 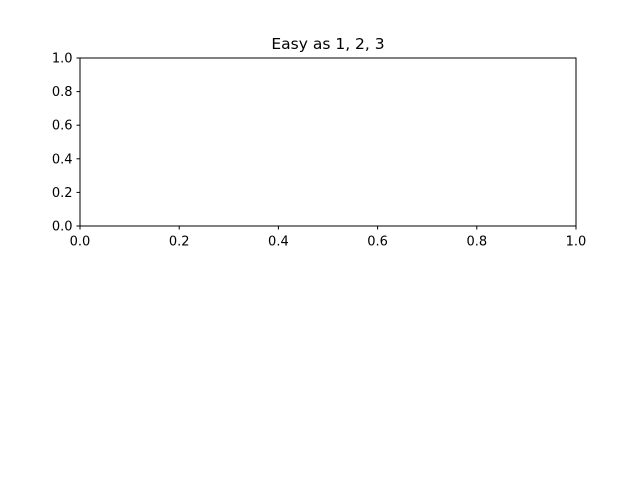 I want to click on x-tick-label: 0.6, so click(x=377, y=242).